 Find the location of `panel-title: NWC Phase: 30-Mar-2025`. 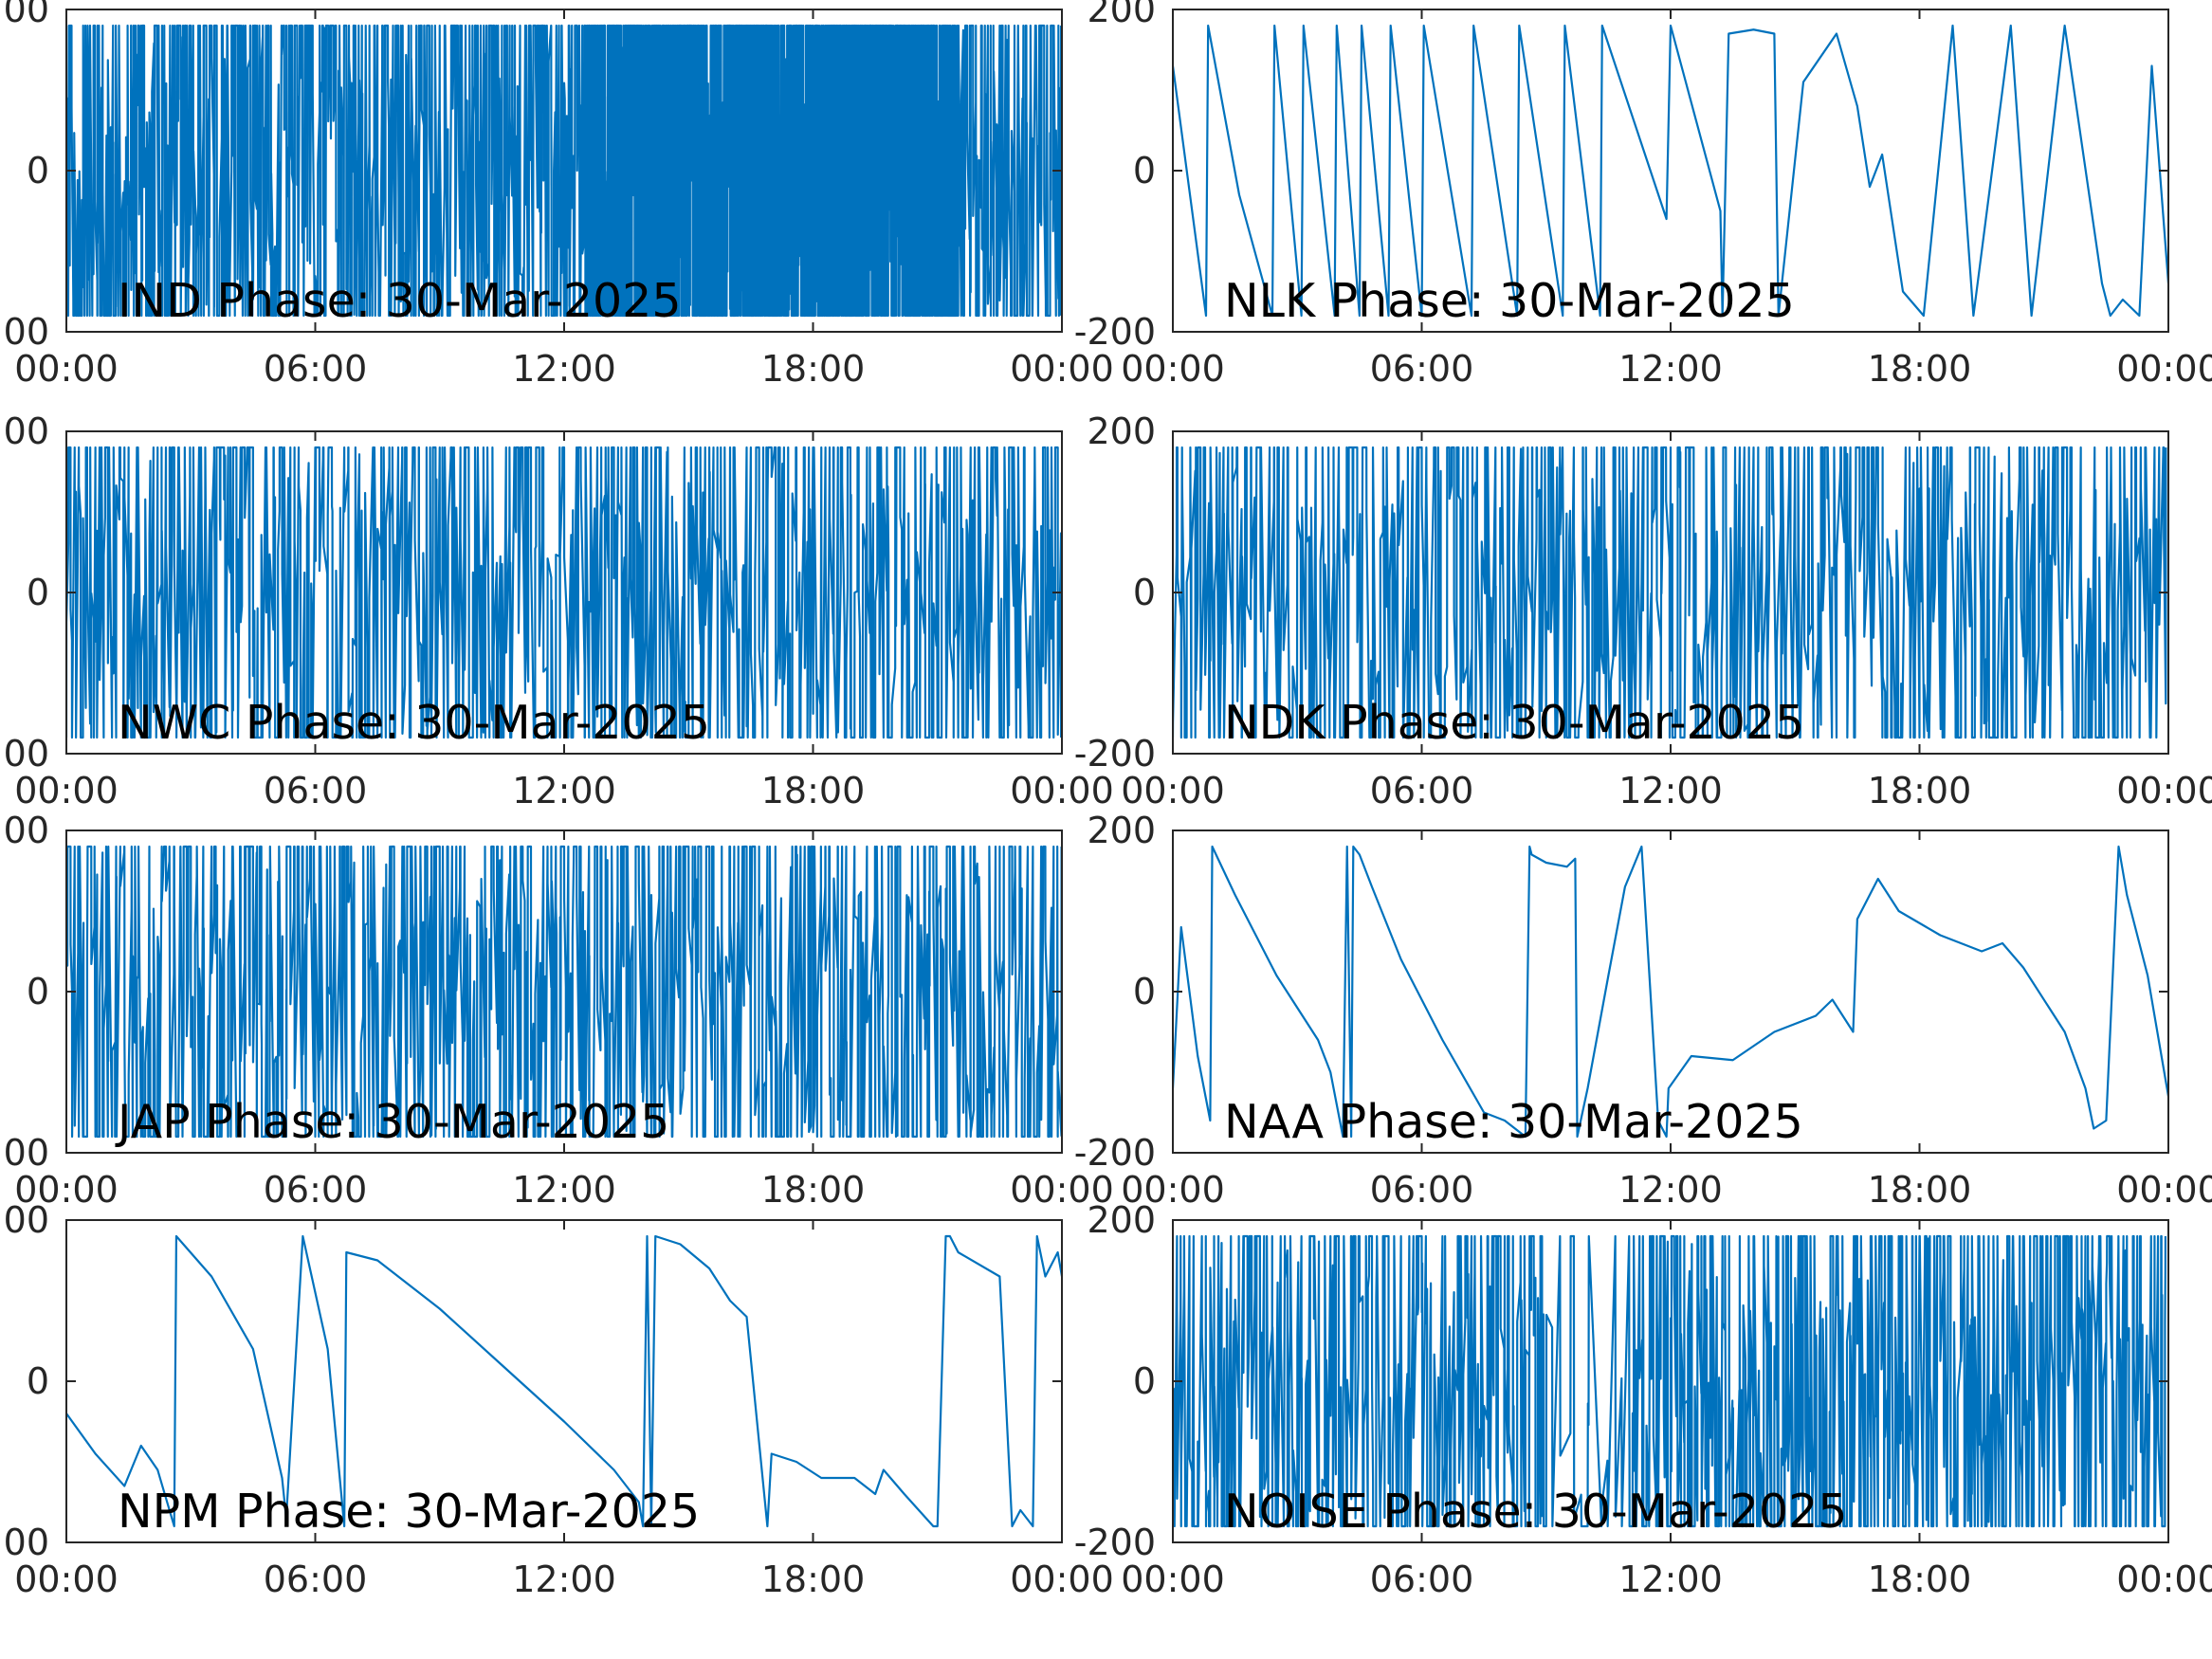

panel-title: NWC Phase: 30-Mar-2025 is located at coordinates (414, 723).